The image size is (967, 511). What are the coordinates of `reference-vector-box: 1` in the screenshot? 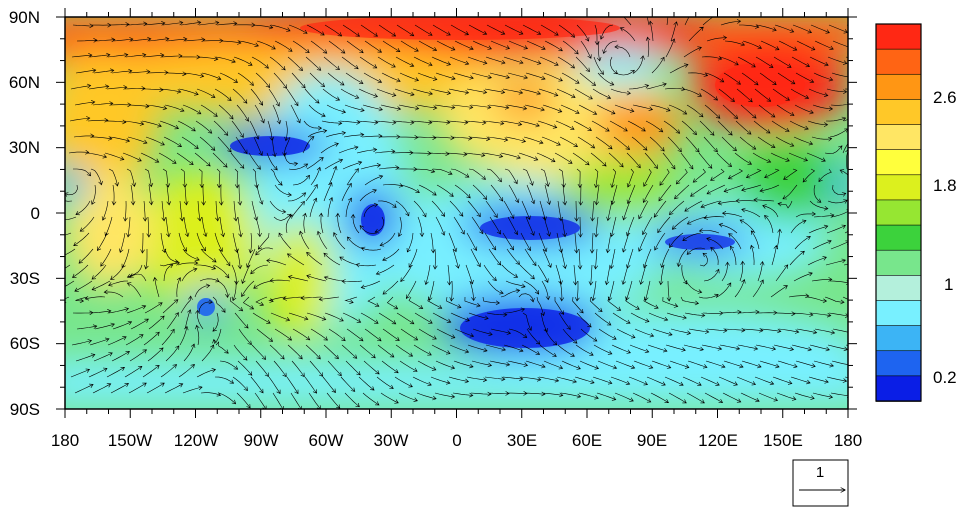 It's located at (820, 483).